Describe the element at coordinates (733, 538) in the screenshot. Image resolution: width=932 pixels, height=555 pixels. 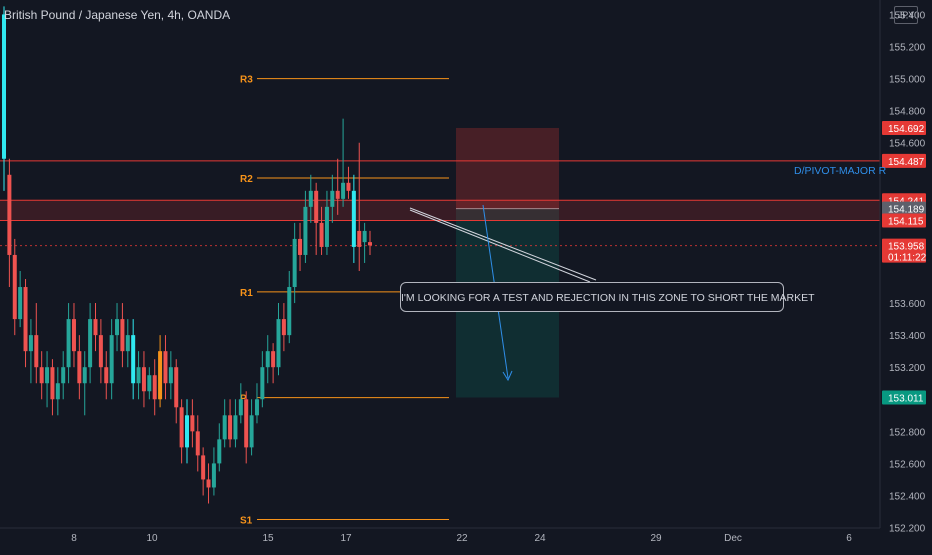
I see `time-tick: Dec` at that location.